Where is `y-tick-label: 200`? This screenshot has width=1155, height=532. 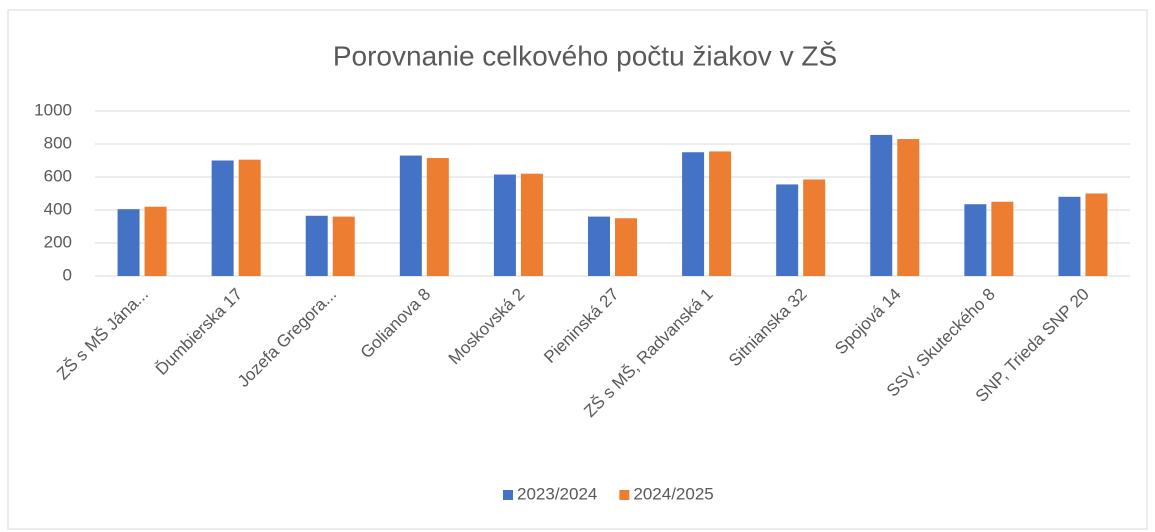 y-tick-label: 200 is located at coordinates (58, 241).